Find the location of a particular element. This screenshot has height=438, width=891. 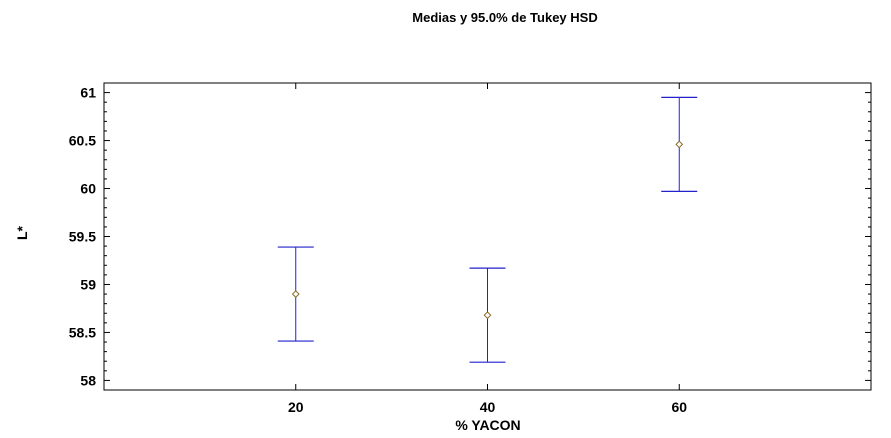

y-tick-label: 59 is located at coordinates (88, 284).